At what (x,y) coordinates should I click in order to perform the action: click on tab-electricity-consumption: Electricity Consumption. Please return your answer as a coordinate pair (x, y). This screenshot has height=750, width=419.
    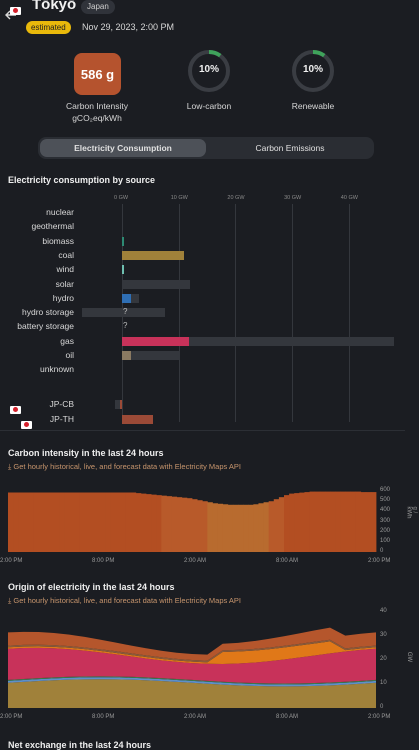
    Looking at the image, I should click on (123, 148).